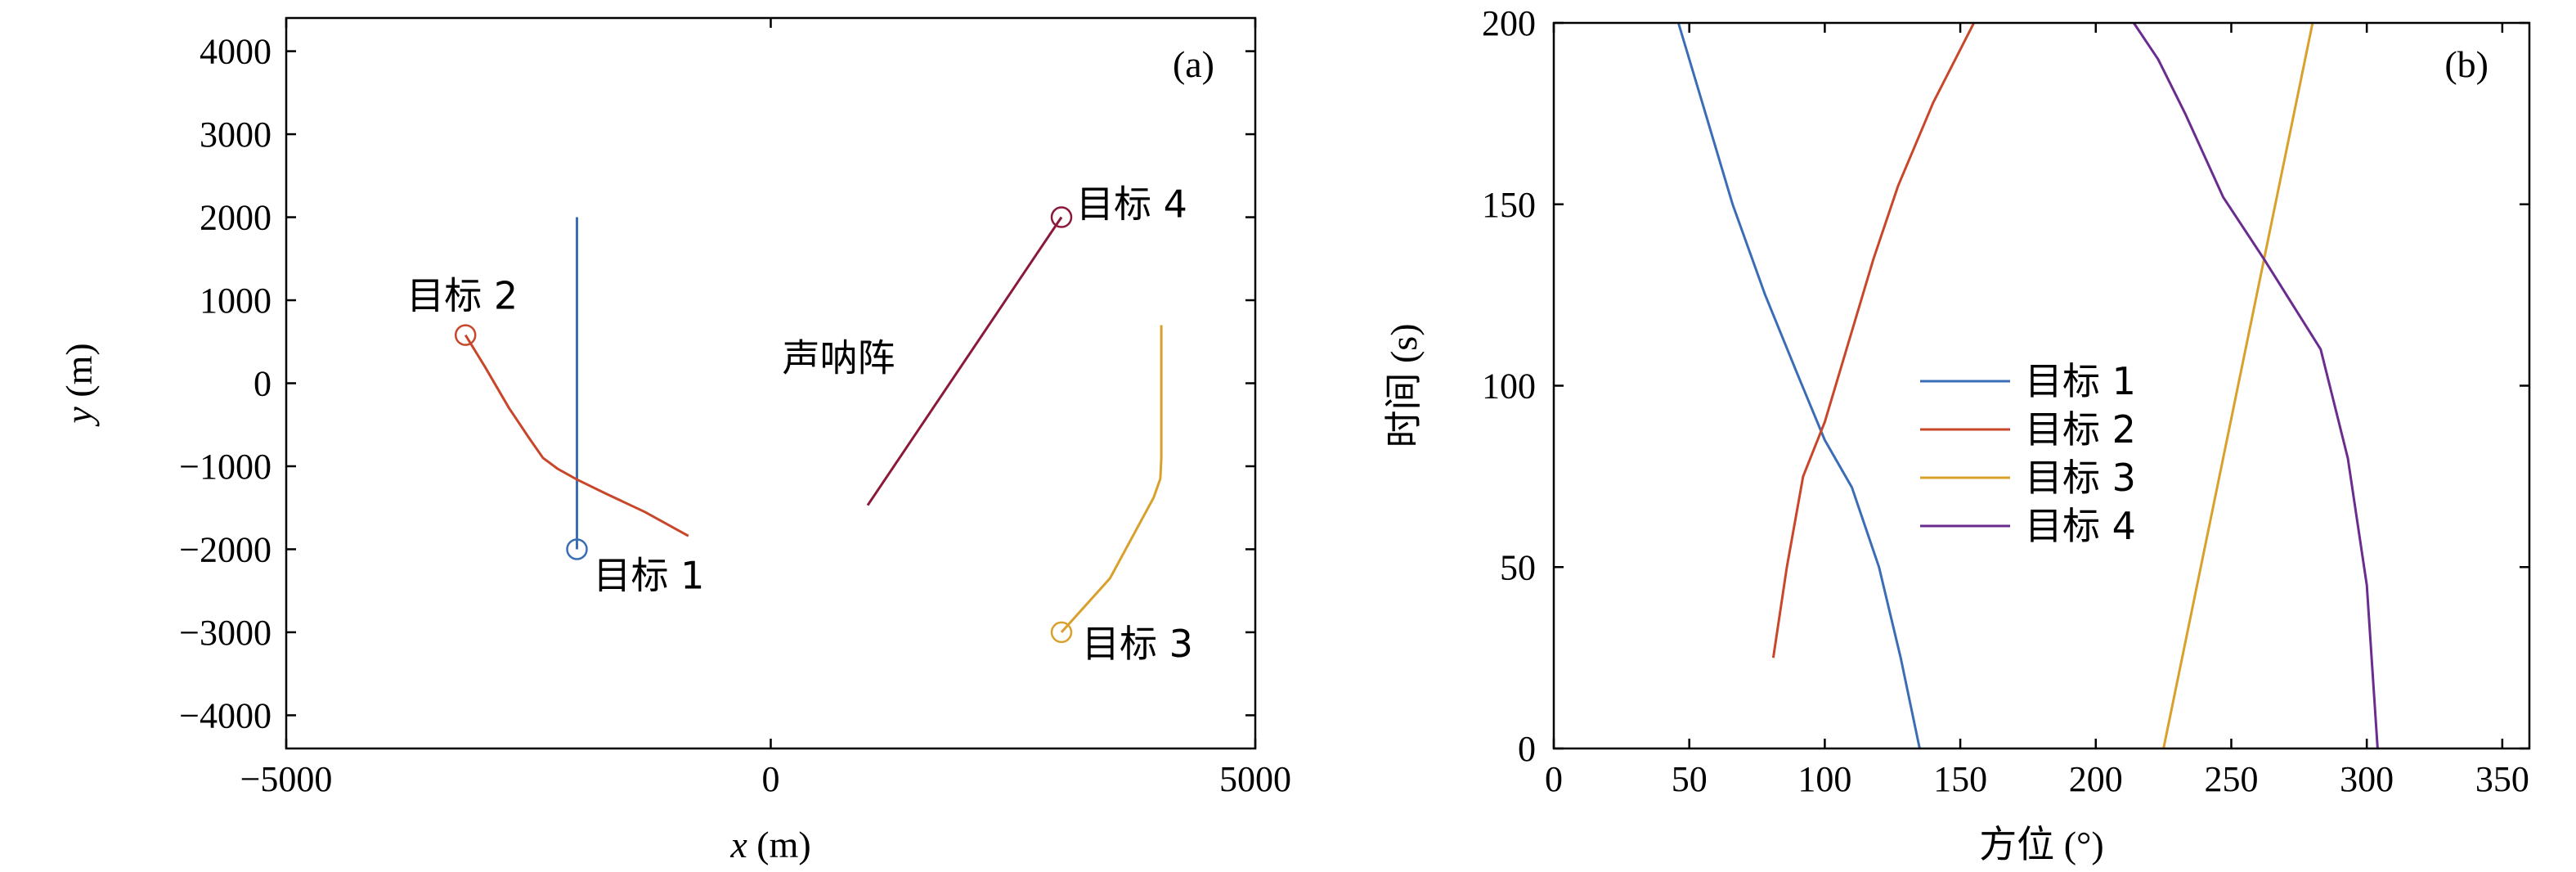  I want to click on y-tick-label-a: 2000, so click(236, 218).